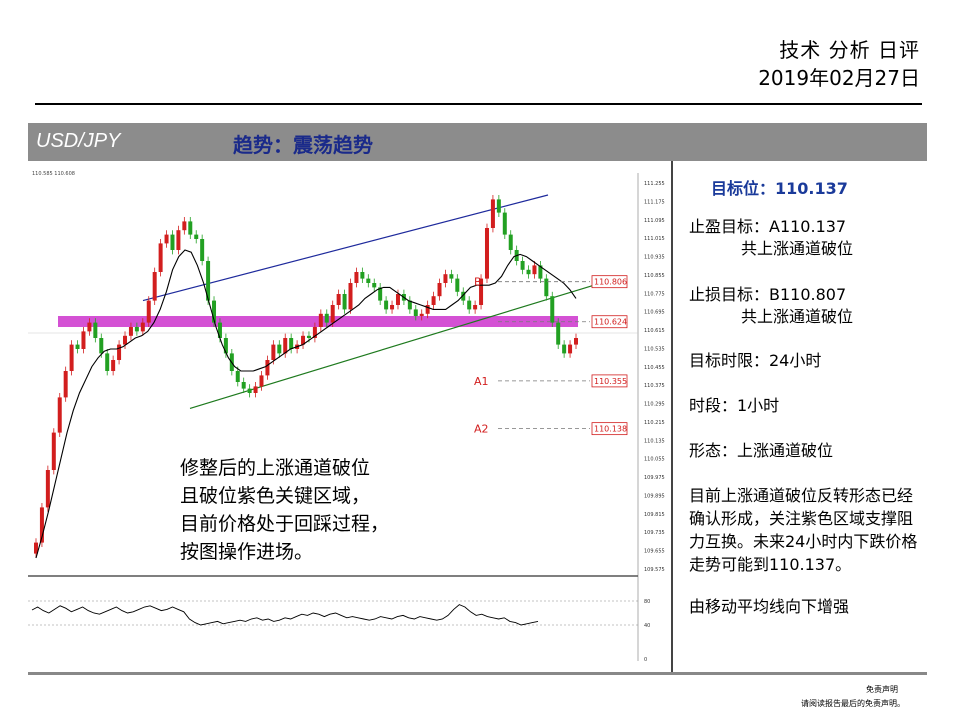  I want to click on timeframe: 时段：1小时, so click(734, 405).